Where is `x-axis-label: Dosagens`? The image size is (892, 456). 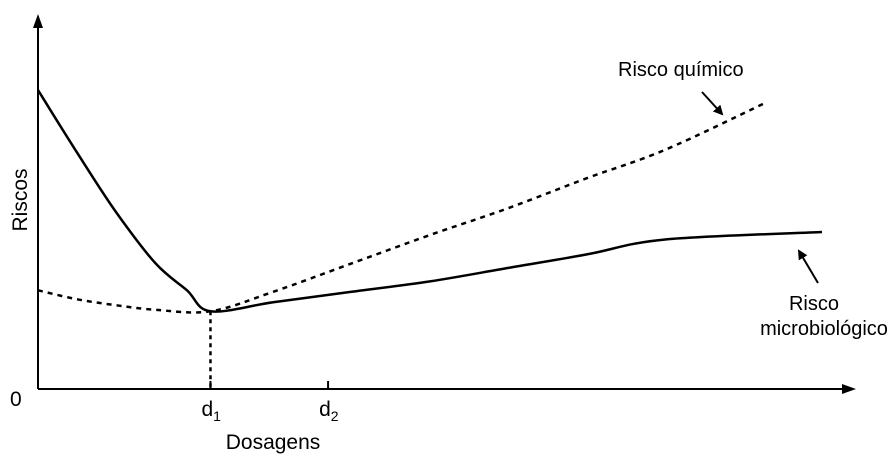 x-axis-label: Dosagens is located at coordinates (273, 442).